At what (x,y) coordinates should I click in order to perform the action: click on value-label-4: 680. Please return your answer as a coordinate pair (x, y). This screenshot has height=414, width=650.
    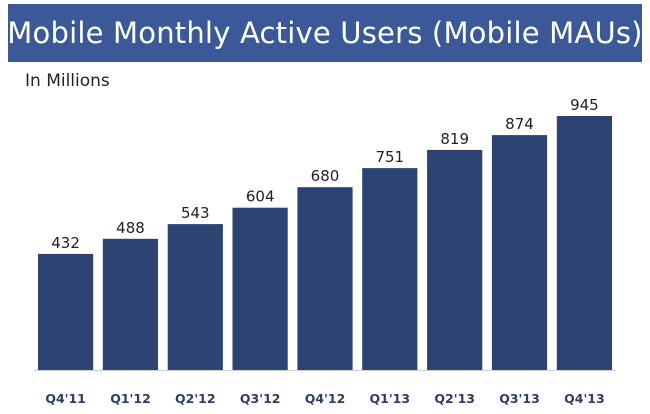
    Looking at the image, I should click on (325, 176).